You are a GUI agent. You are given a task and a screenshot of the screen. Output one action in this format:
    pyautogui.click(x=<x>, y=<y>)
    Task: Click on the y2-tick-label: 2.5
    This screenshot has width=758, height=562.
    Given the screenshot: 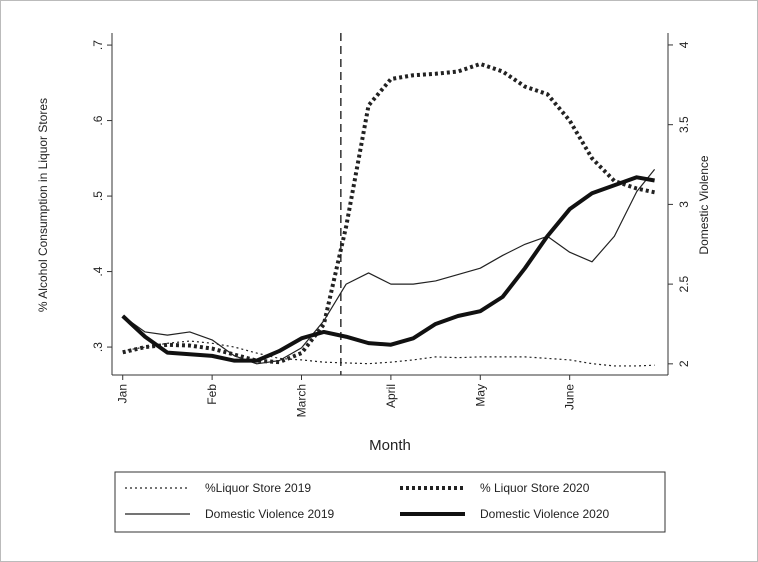 What is the action you would take?
    pyautogui.click(x=684, y=283)
    